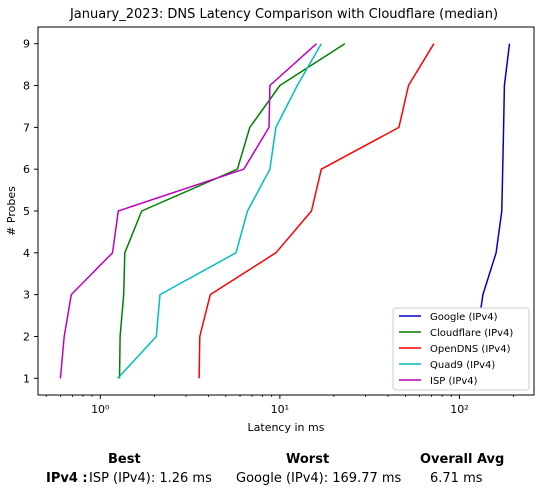 Image resolution: width=541 pixels, height=496 pixels. What do you see at coordinates (319, 478) in the screenshot?
I see `summary-worst-value: Google (IPv4): 169.77 ms` at bounding box center [319, 478].